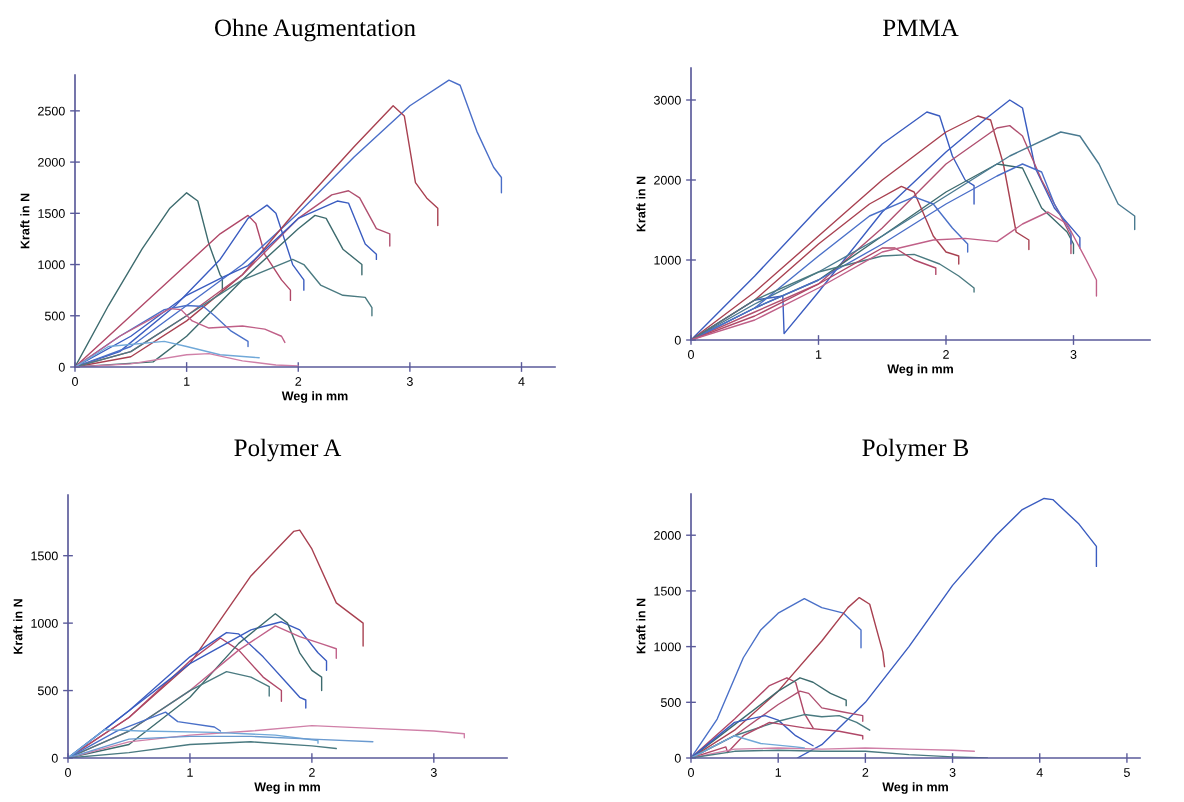 The height and width of the screenshot is (802, 1184). I want to click on y-tick-label: 2500, so click(51, 111).